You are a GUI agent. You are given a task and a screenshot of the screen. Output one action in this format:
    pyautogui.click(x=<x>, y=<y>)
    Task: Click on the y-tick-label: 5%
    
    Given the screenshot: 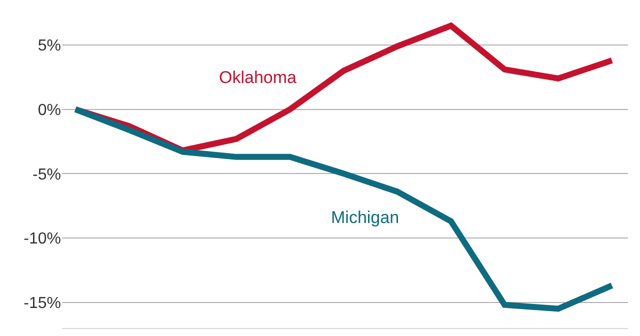 What is the action you would take?
    pyautogui.click(x=49, y=46)
    